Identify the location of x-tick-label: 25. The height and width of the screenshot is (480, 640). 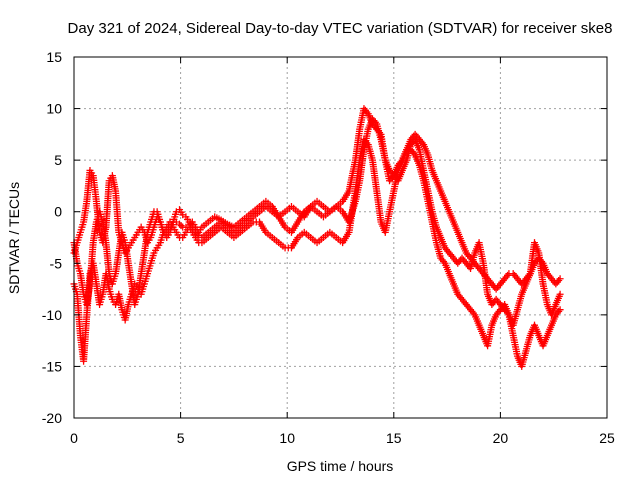
(607, 438).